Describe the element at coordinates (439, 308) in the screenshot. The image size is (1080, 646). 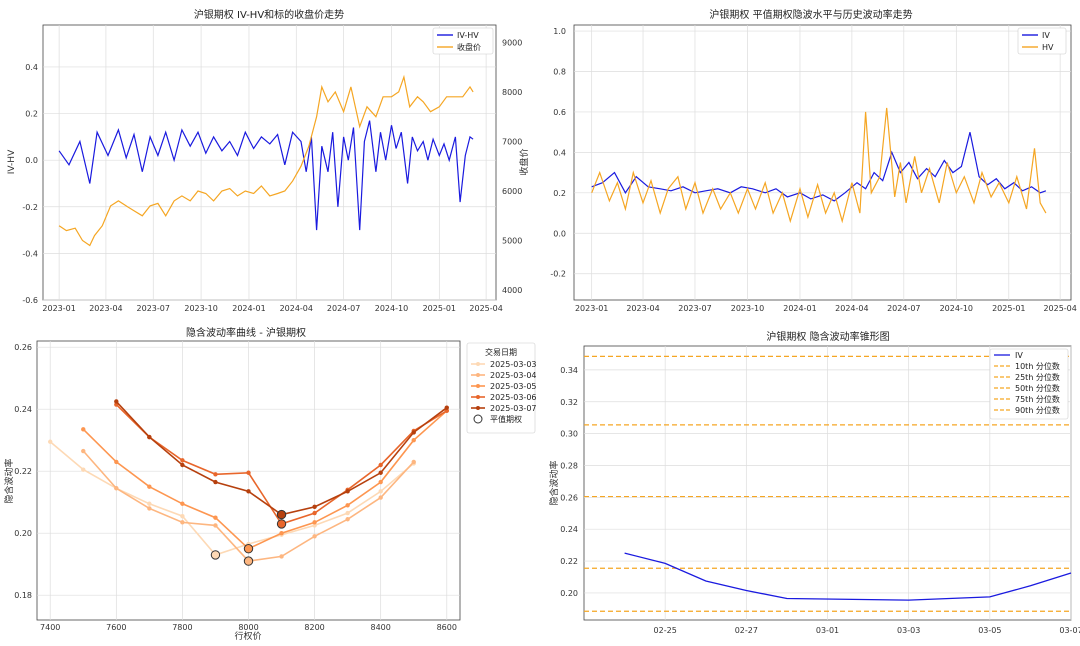
I see `x-tick-label: 2025-01` at that location.